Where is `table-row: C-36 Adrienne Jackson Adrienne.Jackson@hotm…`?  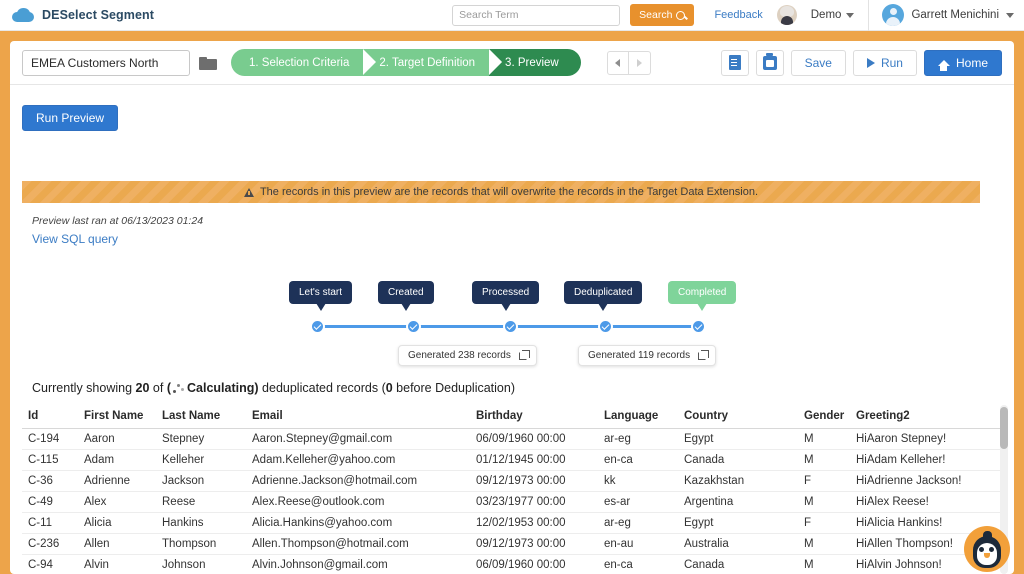 table-row: C-36 Adrienne Jackson Adrienne.Jackson@hotm… is located at coordinates (512, 481).